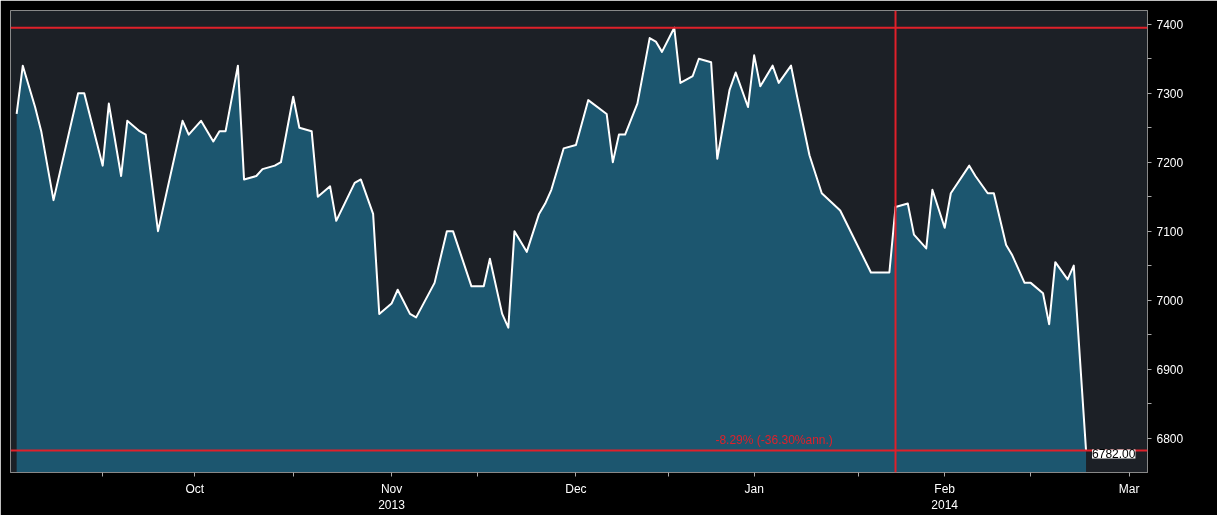 The height and width of the screenshot is (515, 1217). What do you see at coordinates (1129, 488) in the screenshot?
I see `x-tick-label: Mar` at bounding box center [1129, 488].